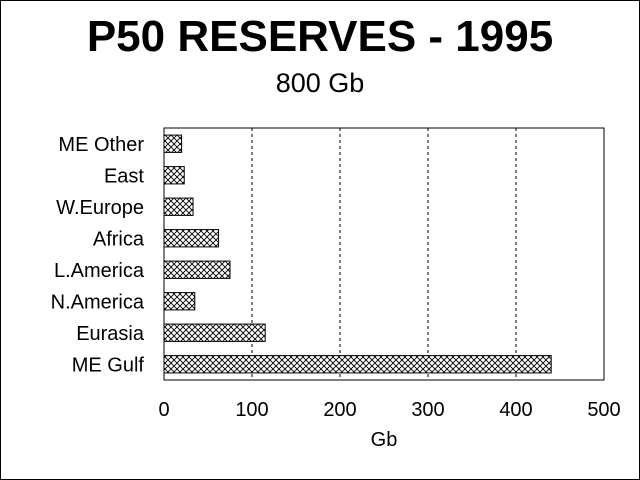 The image size is (640, 480). I want to click on x-tick-label: 300, so click(427, 410).